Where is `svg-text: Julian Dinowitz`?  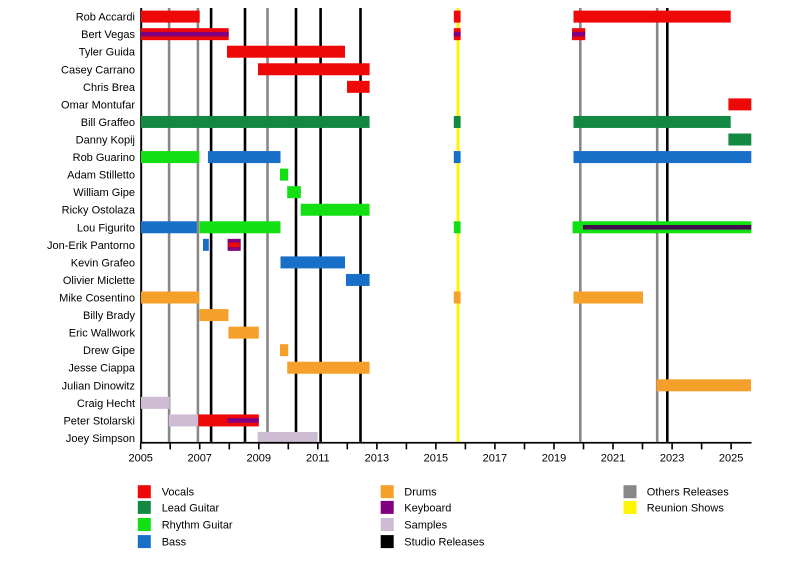 svg-text: Julian Dinowitz is located at coordinates (98, 386).